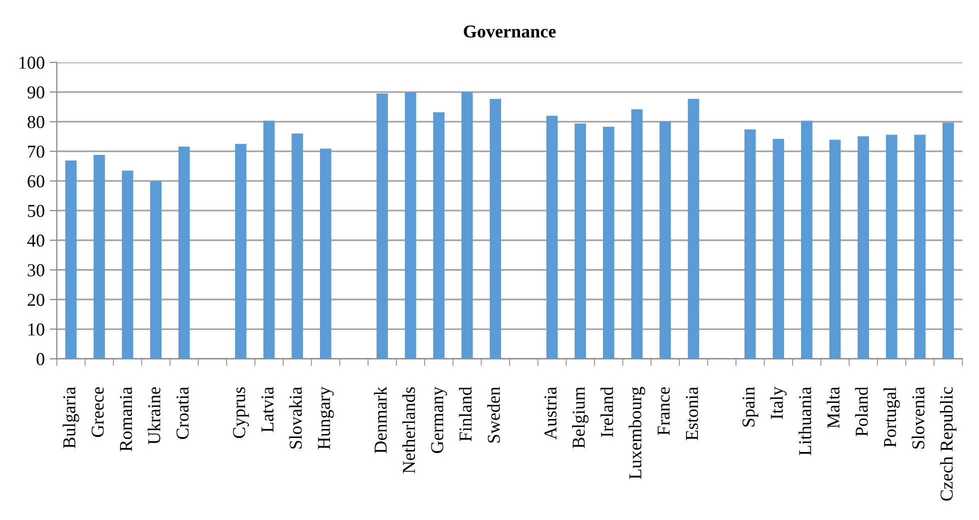 The image size is (979, 520). What do you see at coordinates (36, 270) in the screenshot?
I see `y-tick-label: 30` at bounding box center [36, 270].